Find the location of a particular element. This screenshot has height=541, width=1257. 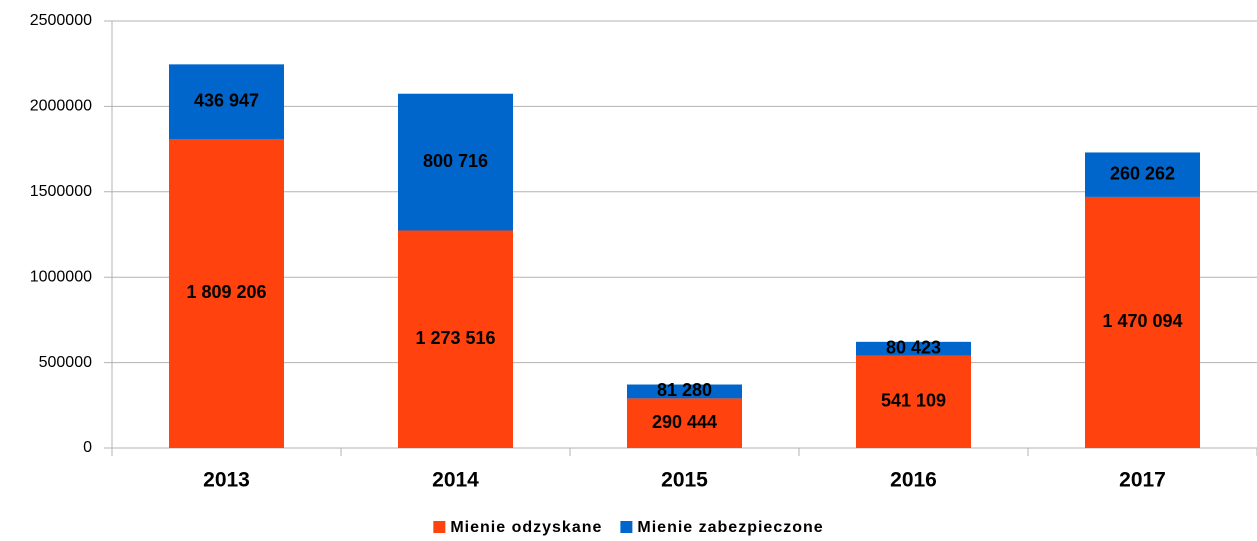

data-label: 80 423 is located at coordinates (913, 347).